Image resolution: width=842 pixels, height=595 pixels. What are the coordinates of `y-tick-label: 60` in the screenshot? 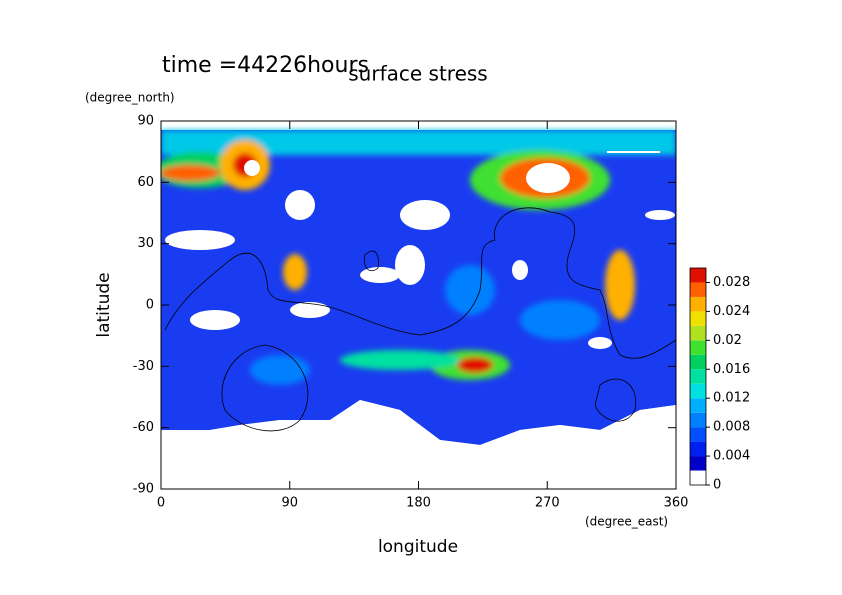 It's located at (145, 182).